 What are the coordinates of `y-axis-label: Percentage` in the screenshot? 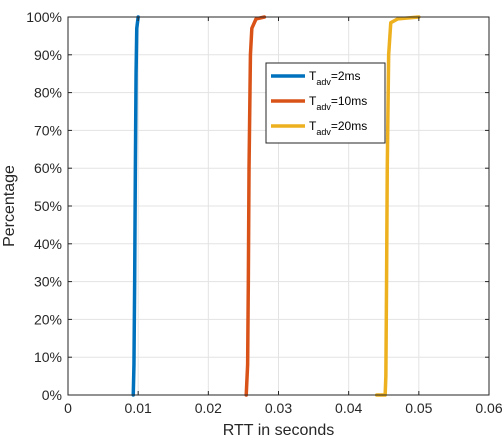 It's located at (9, 206).